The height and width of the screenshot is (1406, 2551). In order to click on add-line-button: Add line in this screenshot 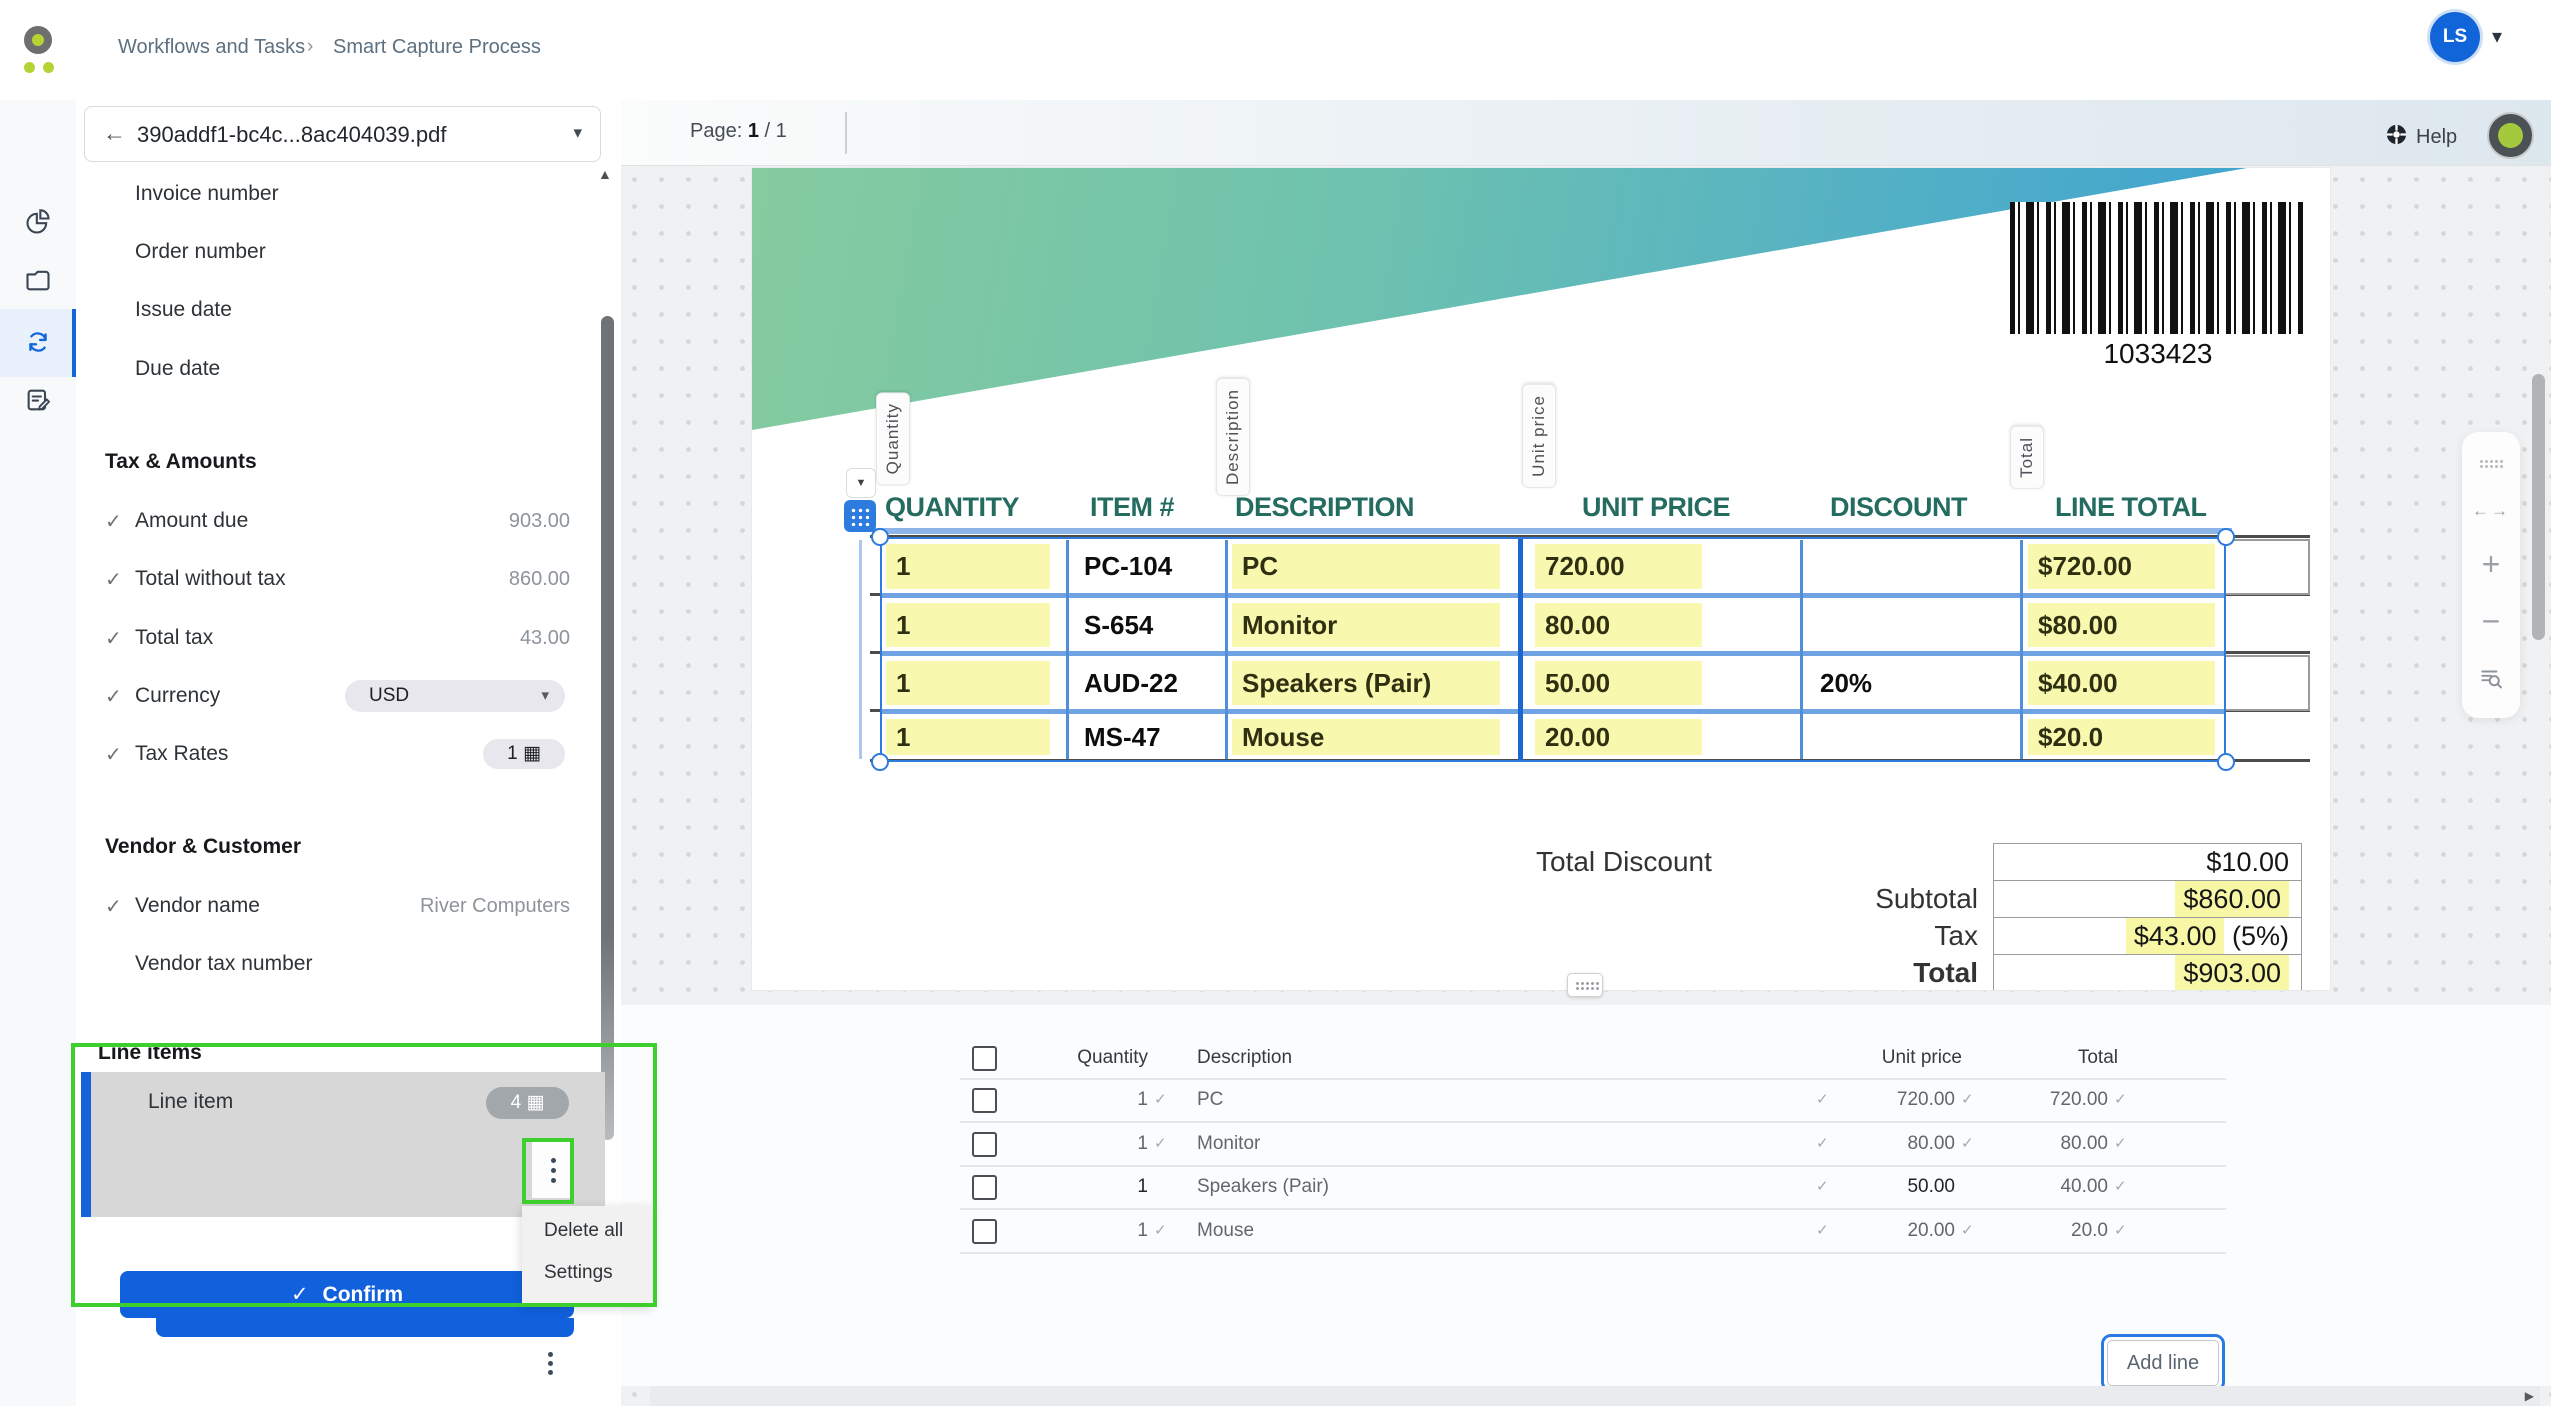, I will do `click(2163, 1363)`.